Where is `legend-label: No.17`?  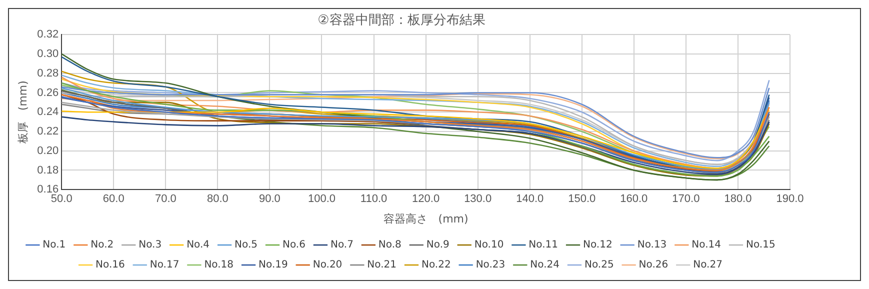 legend-label: No.17 is located at coordinates (165, 265).